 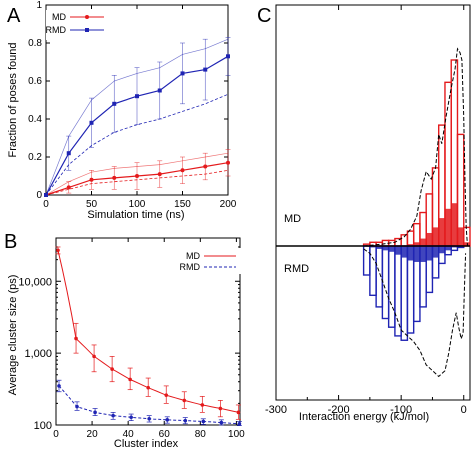 What do you see at coordinates (464, 410) in the screenshot?
I see `panel-c-x-tick-label: 0` at bounding box center [464, 410].